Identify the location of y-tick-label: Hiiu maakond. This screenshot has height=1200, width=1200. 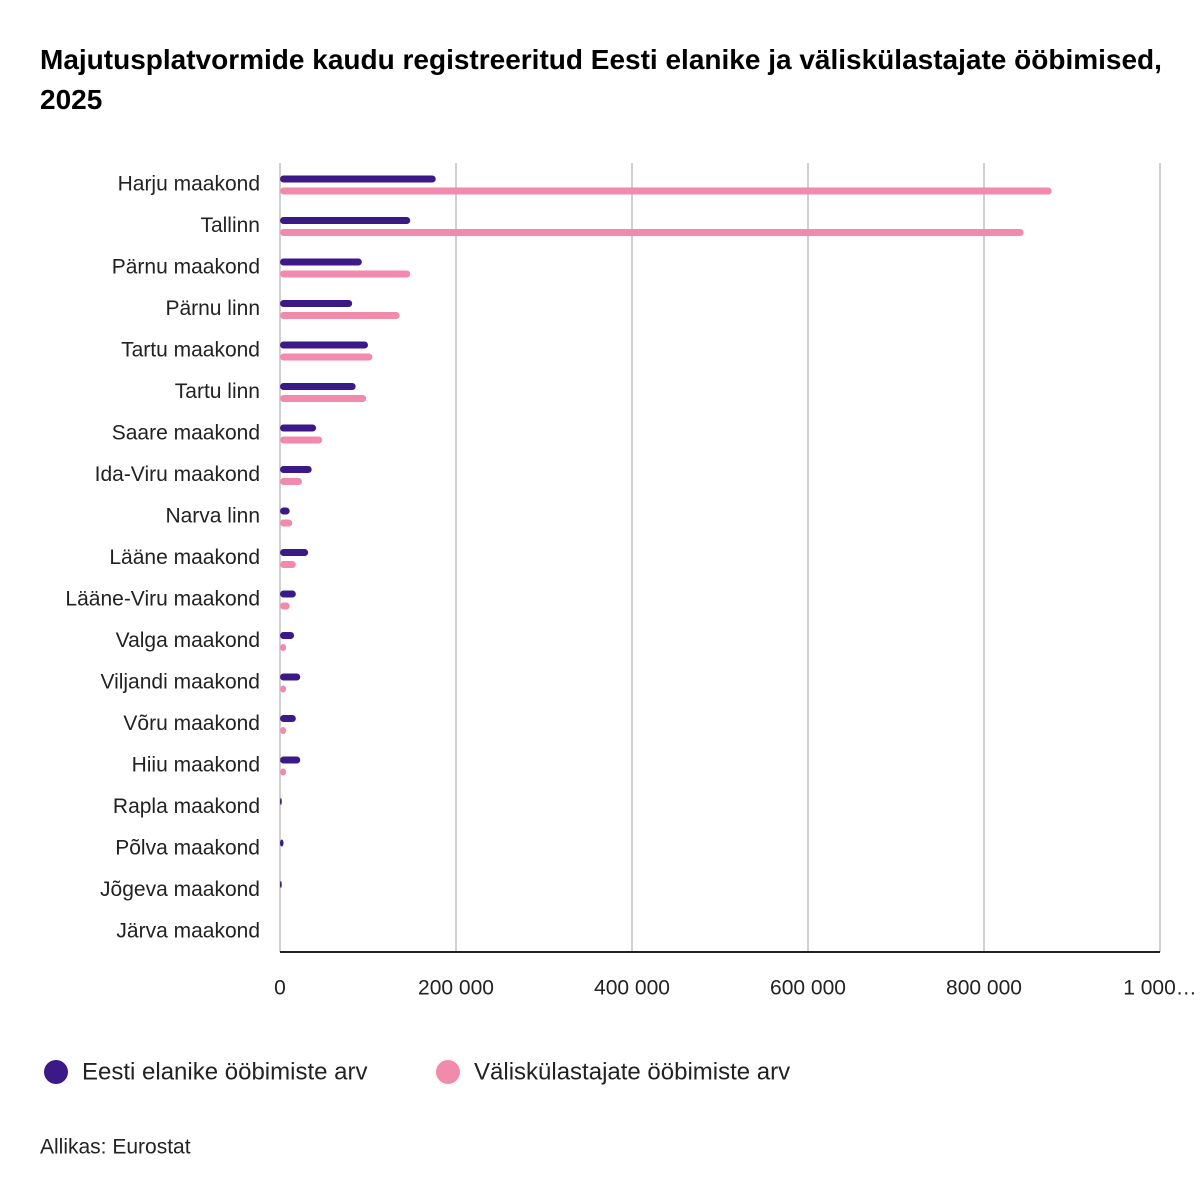
(196, 765).